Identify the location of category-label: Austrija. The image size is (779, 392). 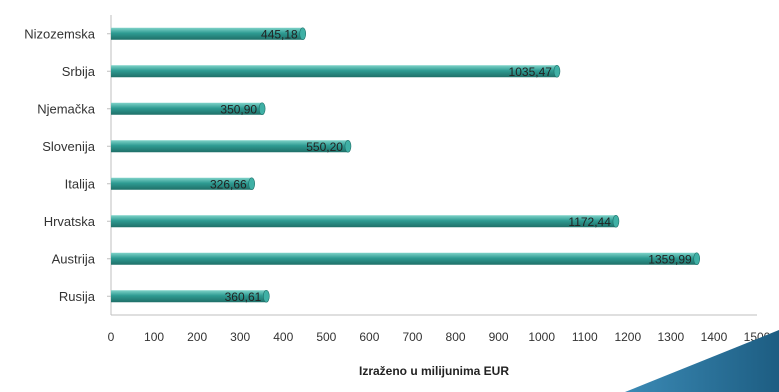
(74, 258).